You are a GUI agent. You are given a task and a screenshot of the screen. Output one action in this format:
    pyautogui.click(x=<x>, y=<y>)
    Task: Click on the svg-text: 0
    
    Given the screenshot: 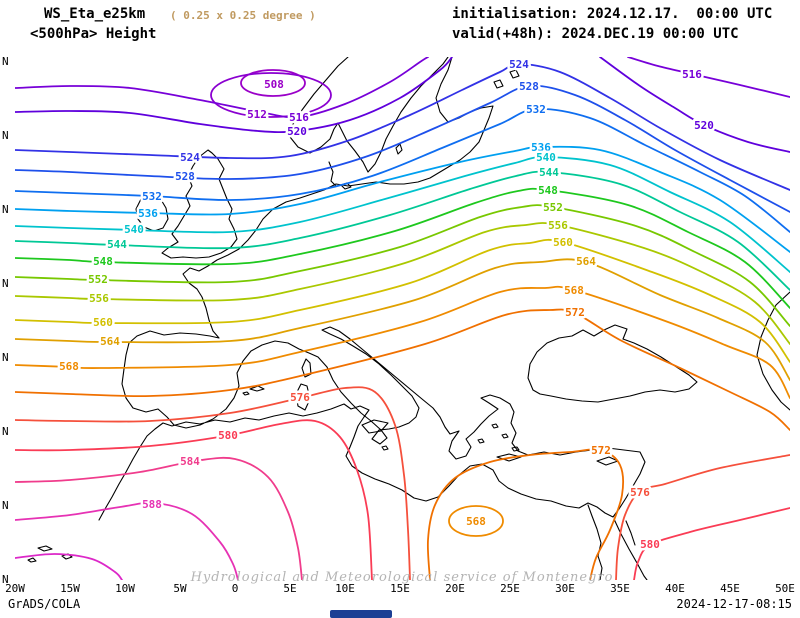 What is the action you would take?
    pyautogui.click(x=235, y=588)
    